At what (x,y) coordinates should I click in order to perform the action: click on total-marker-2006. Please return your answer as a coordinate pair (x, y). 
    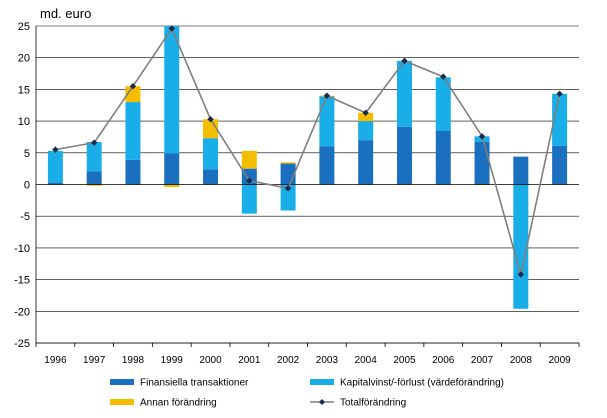
    Looking at the image, I should click on (443, 76).